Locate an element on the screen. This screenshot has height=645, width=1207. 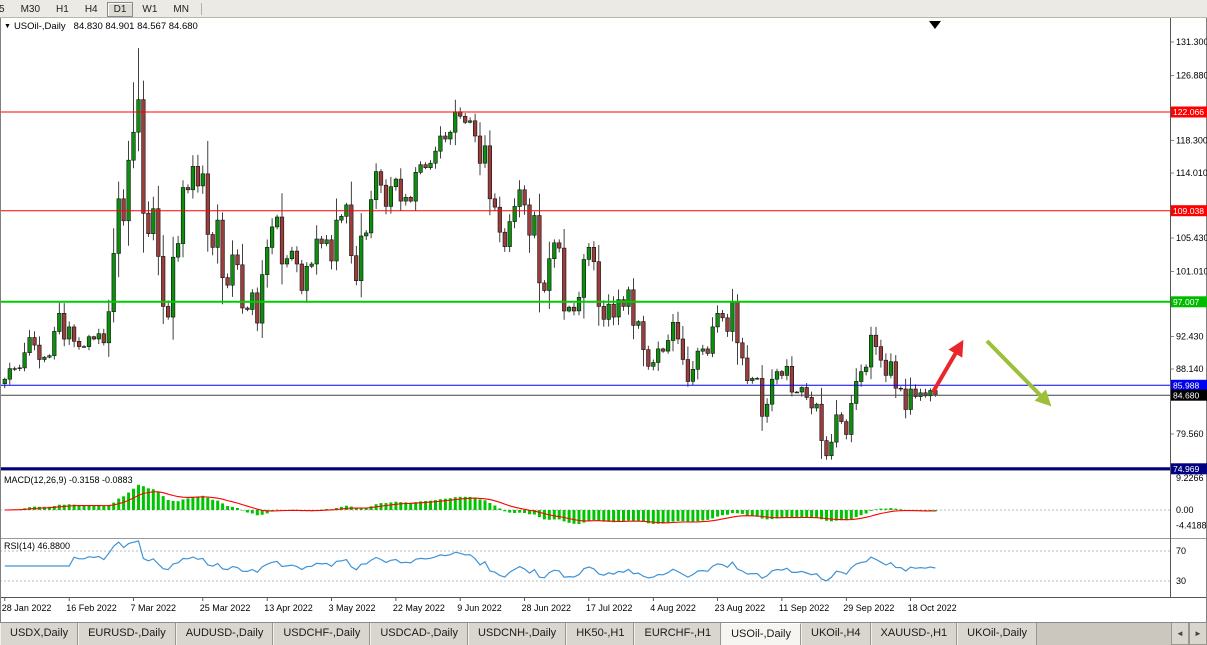
timeframe-button-mn: MN is located at coordinates (181, 9).